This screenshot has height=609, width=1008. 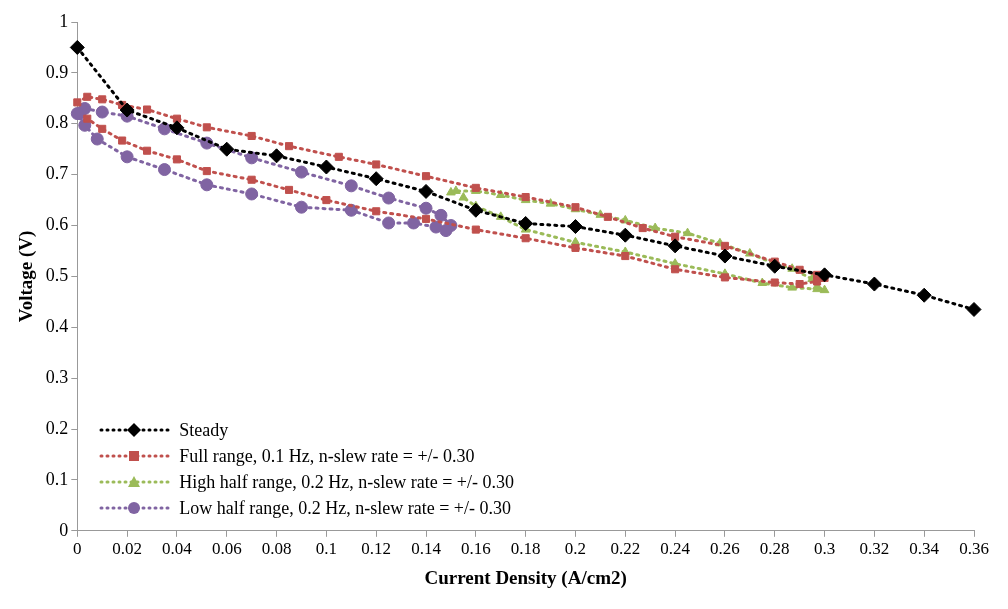 What do you see at coordinates (57, 275) in the screenshot?
I see `y-tick-label: 0.5` at bounding box center [57, 275].